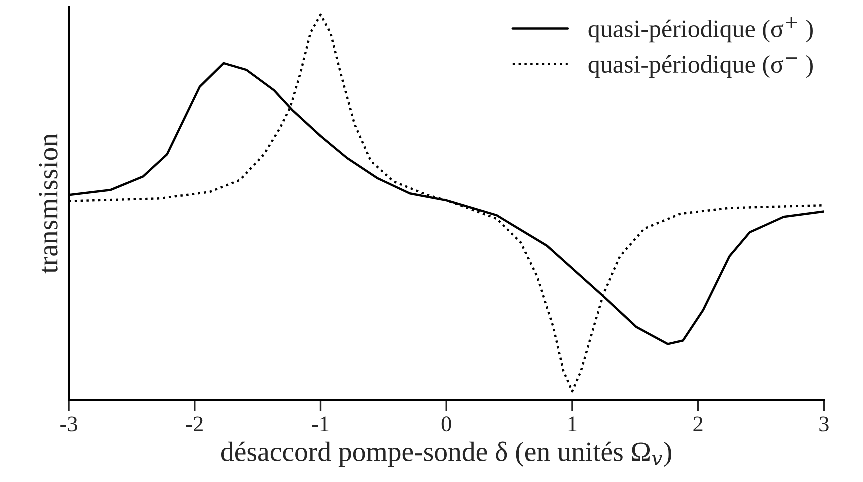 This screenshot has width=863, height=482. Describe the element at coordinates (446, 455) in the screenshot. I see `x-axis-title: désaccord pompe-sonde δ (en unités Ω$_{v}$)` at that location.